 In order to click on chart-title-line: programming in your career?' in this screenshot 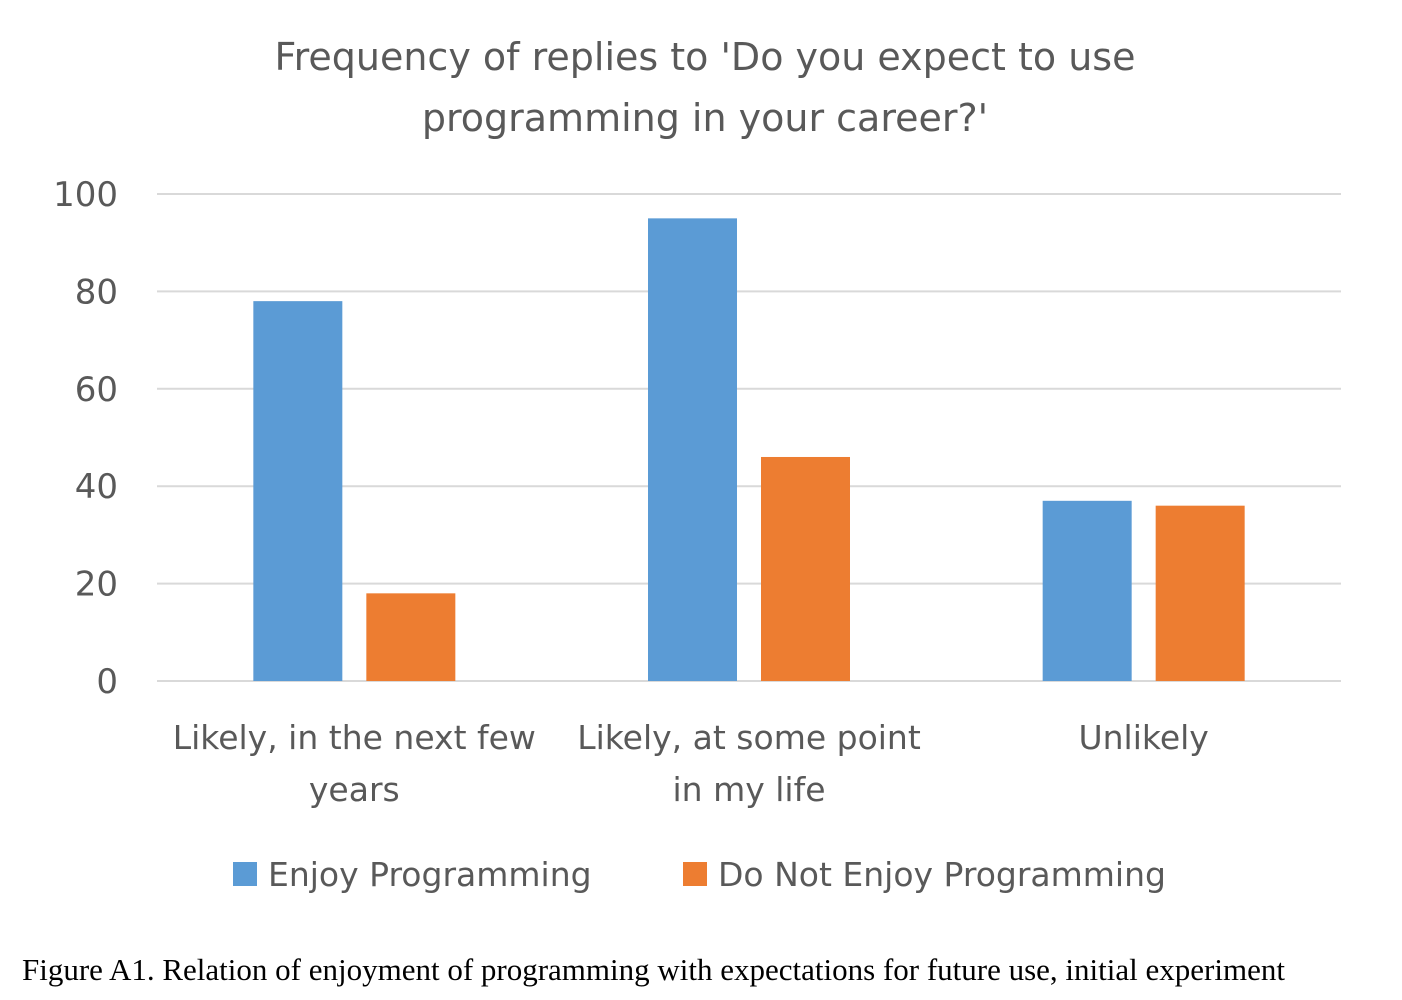, I will do `click(705, 118)`.